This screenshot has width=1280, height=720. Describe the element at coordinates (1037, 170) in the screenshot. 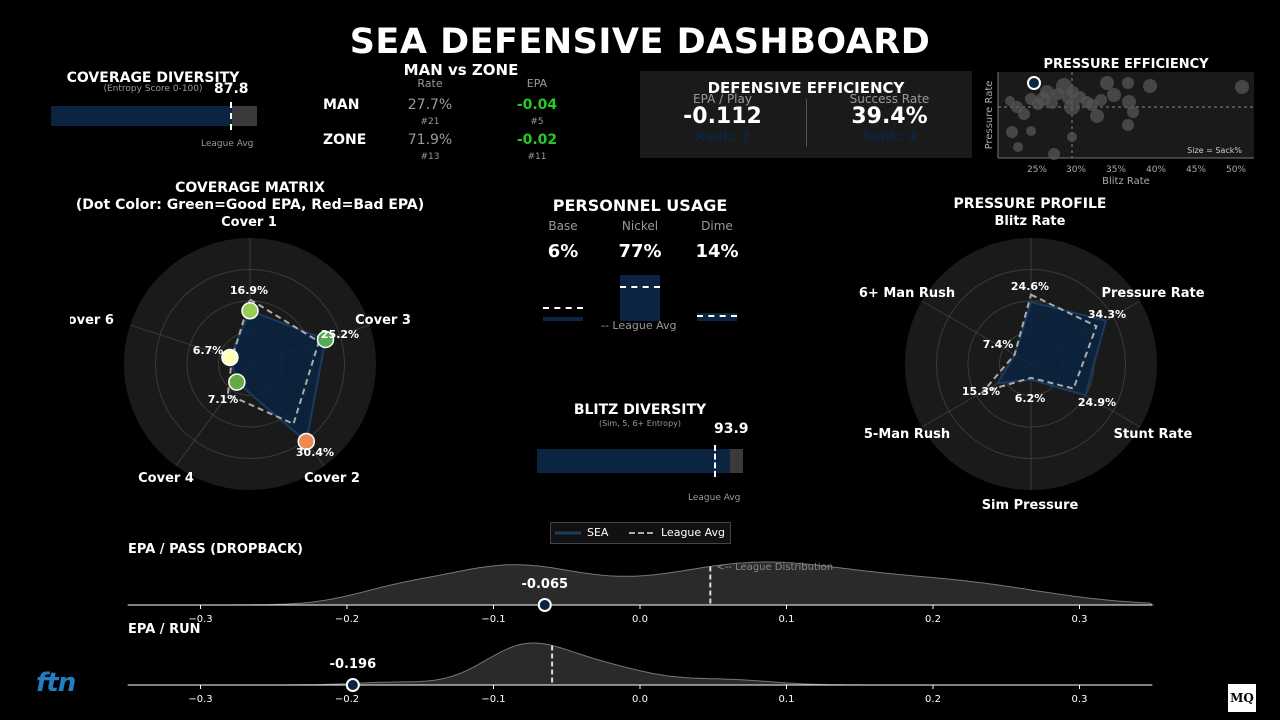

I see `pressure-efficiency-tick-25: 25%` at that location.